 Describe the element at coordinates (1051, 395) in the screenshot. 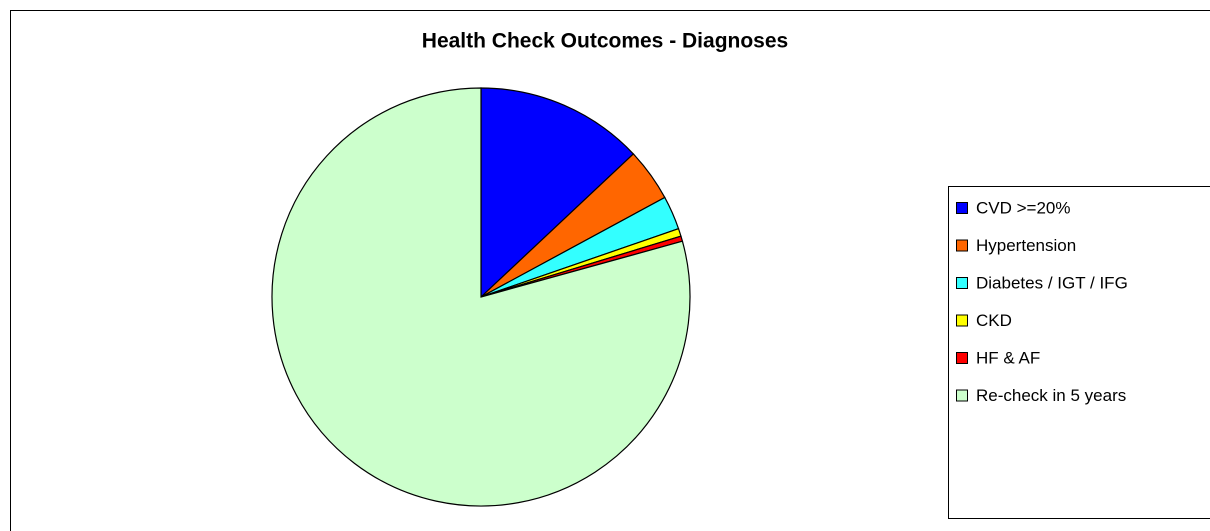

I see `legend-label: Re-check in 5 years` at that location.